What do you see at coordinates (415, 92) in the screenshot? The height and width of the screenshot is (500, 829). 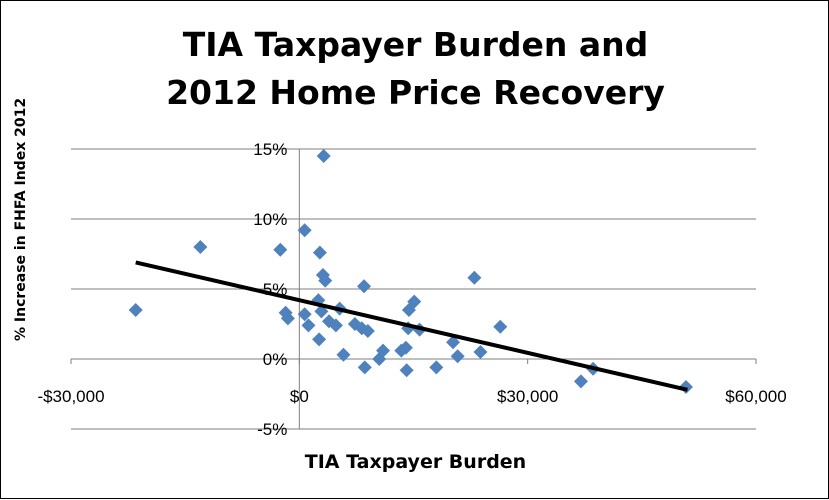 I see `chart-title-line-2: 2012 Home Price Recovery` at bounding box center [415, 92].